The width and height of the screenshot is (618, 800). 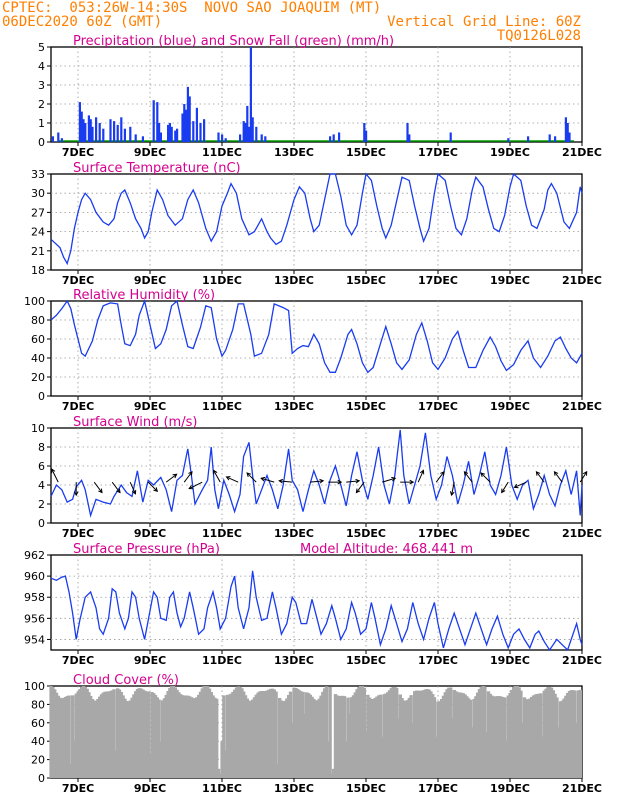 What do you see at coordinates (38, 339) in the screenshot?
I see `panel-2-ytick-label: 60` at bounding box center [38, 339].